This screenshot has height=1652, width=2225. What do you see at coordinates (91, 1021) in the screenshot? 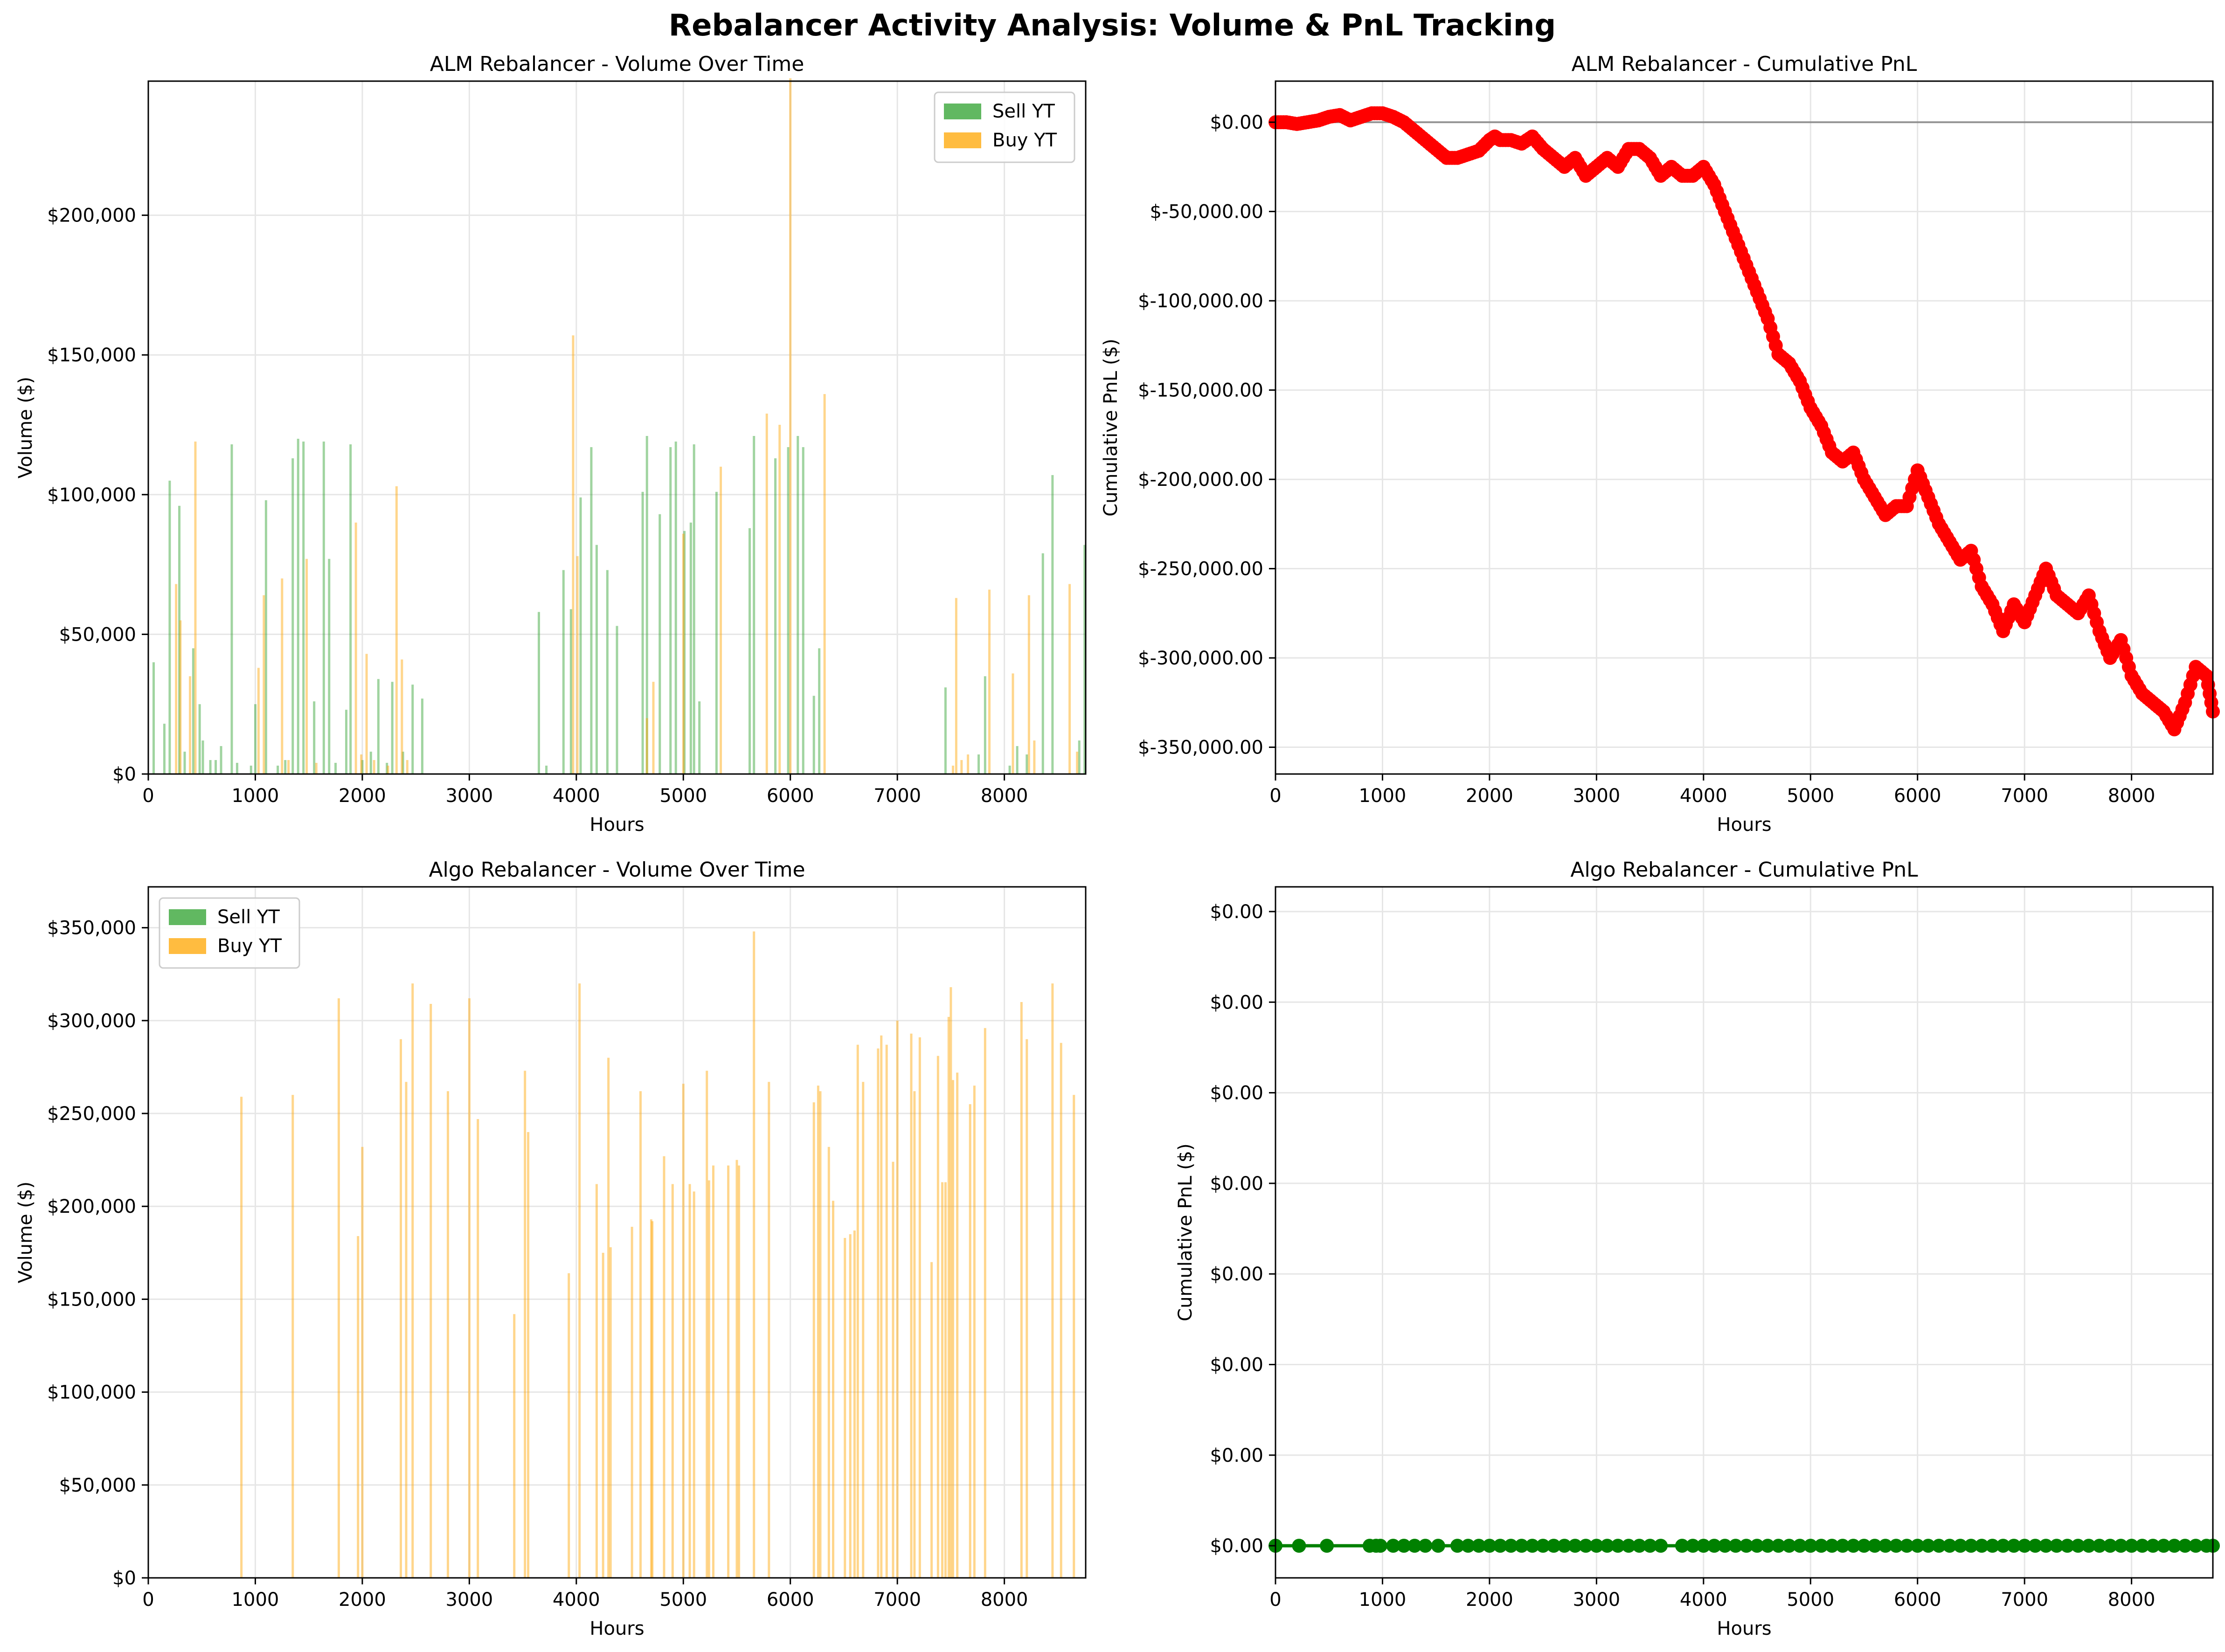
I see `y-tick-label: $300,000` at bounding box center [91, 1021].